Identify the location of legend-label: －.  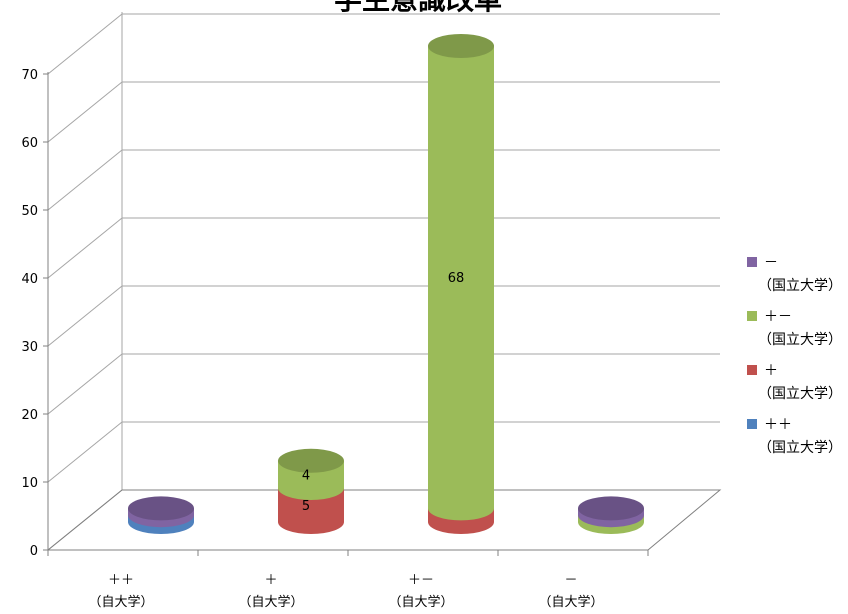
(771, 263).